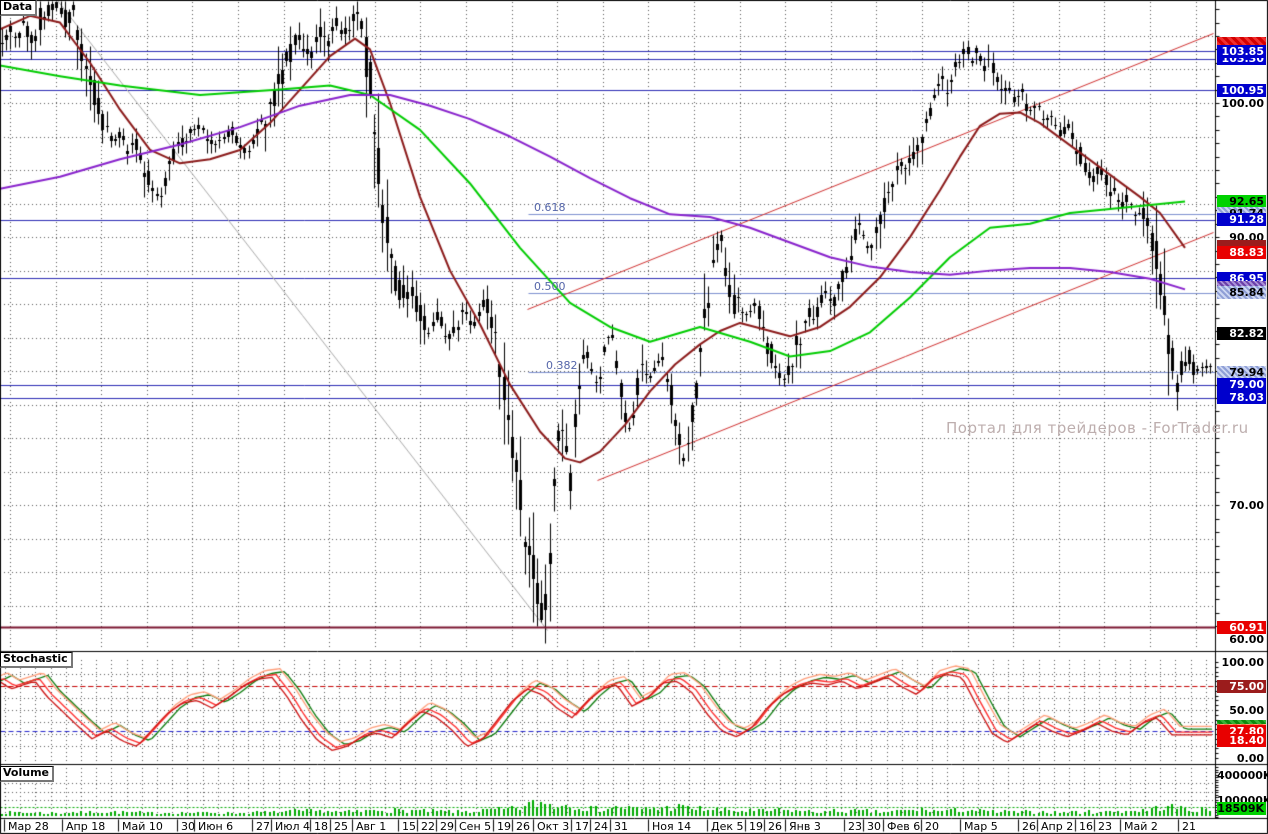  I want to click on axis-label-78.03: 78.03, so click(1241, 397).